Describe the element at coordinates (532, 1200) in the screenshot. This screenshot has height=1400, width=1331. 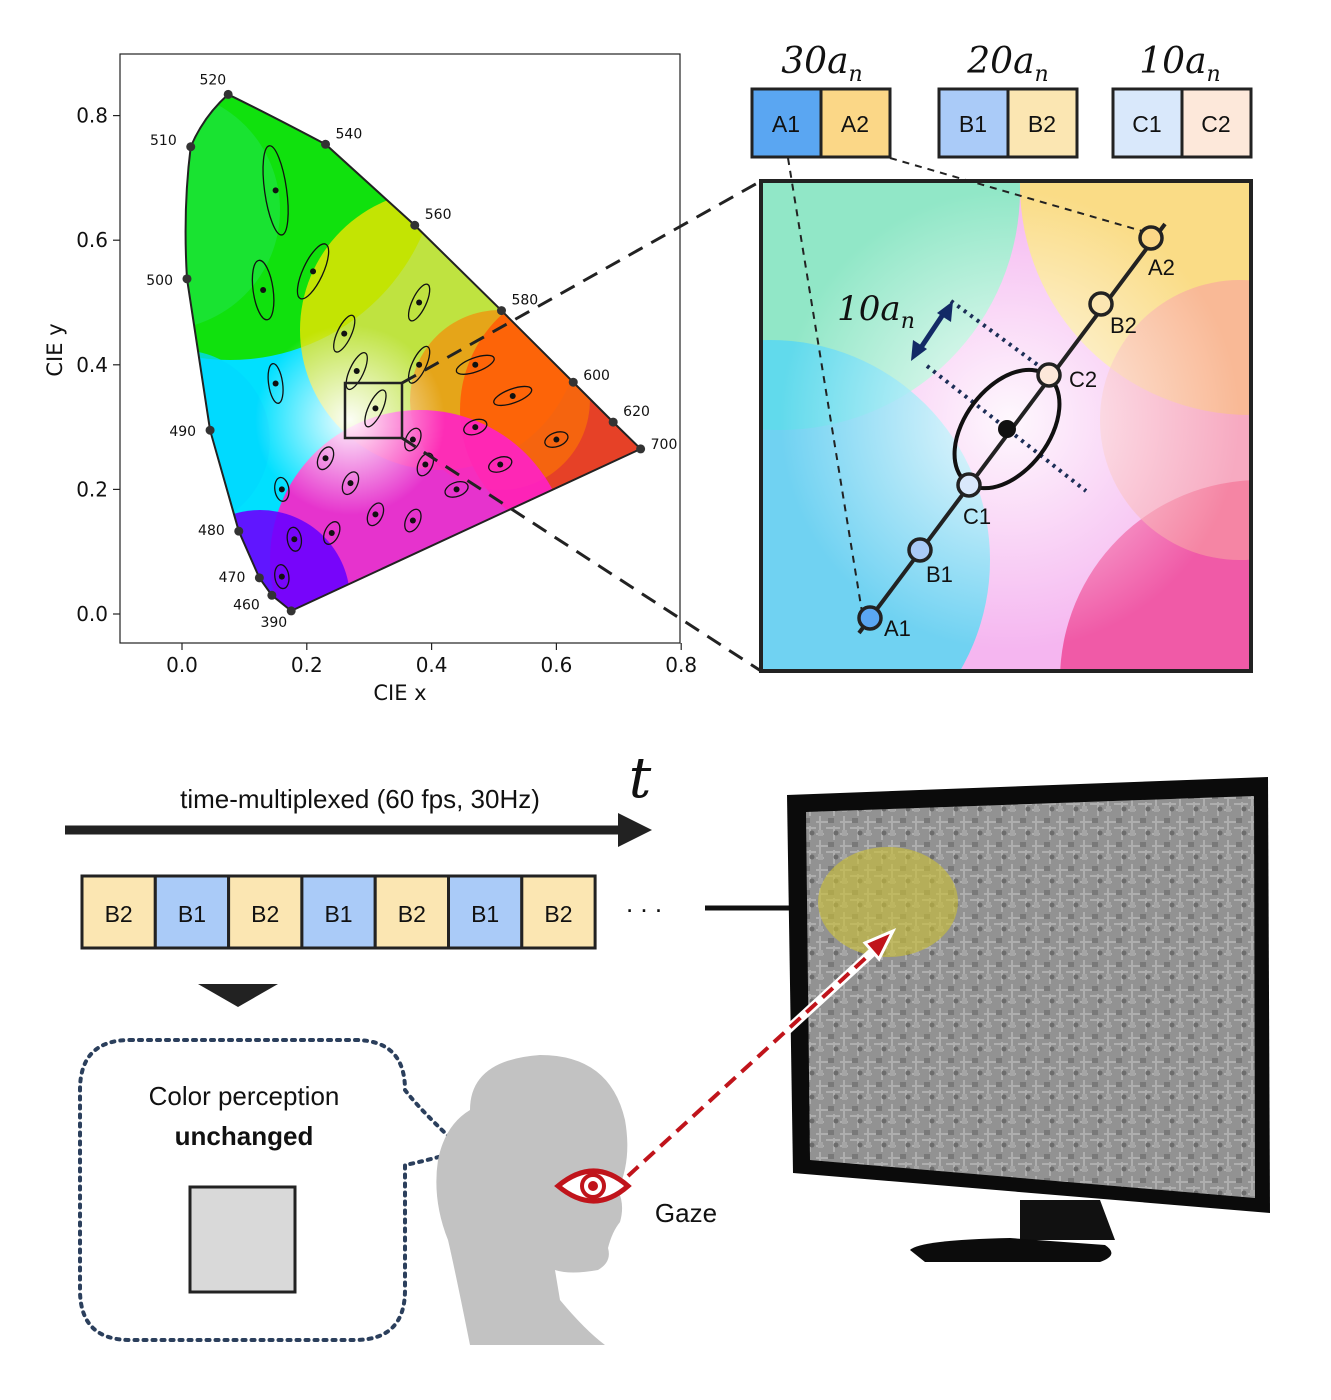
I see `viewer-head` at that location.